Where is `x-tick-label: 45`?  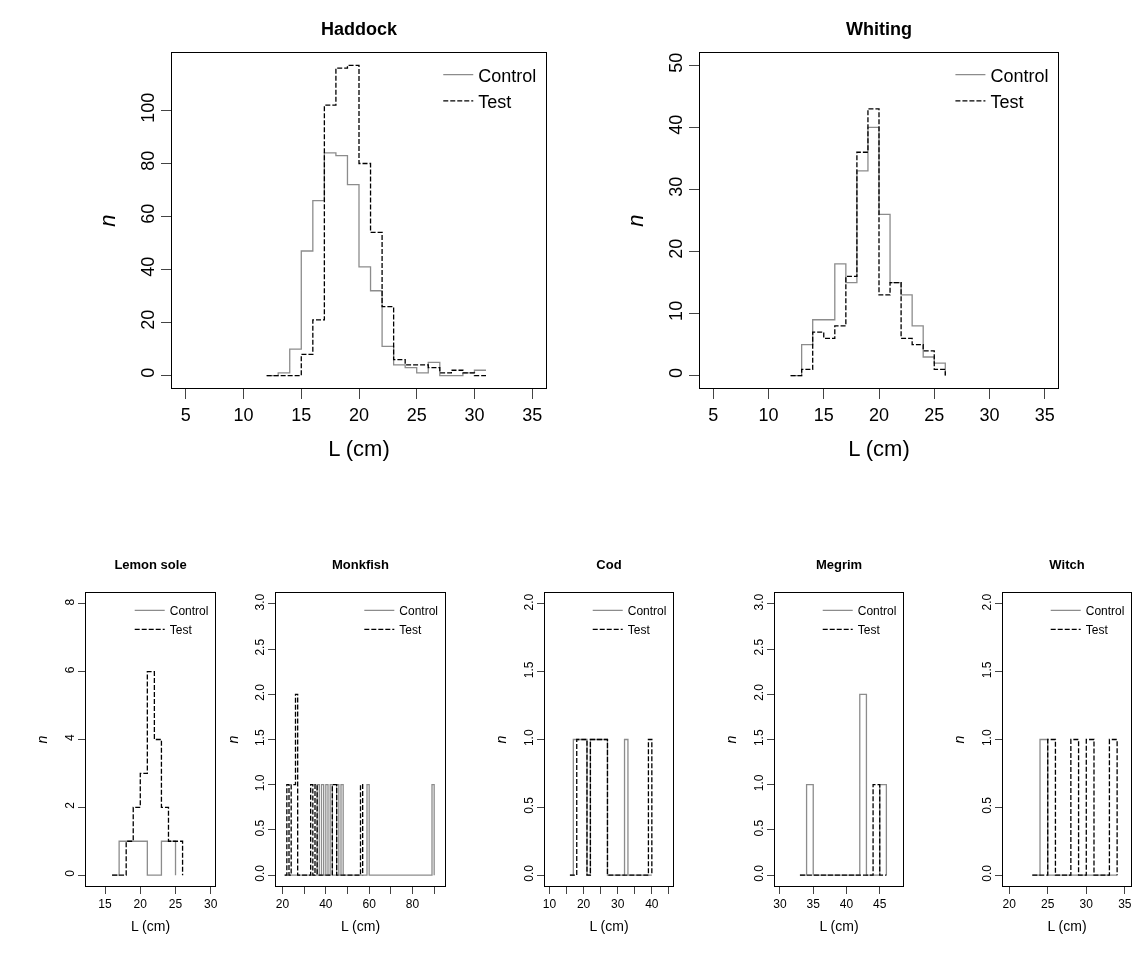 x-tick-label: 45 is located at coordinates (880, 904).